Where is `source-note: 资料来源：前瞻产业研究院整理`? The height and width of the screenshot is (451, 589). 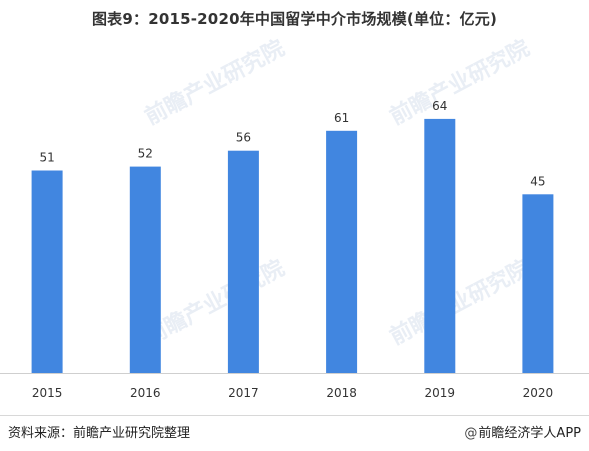
source-note: 资料来源：前瞻产业研究院整理 is located at coordinates (99, 433).